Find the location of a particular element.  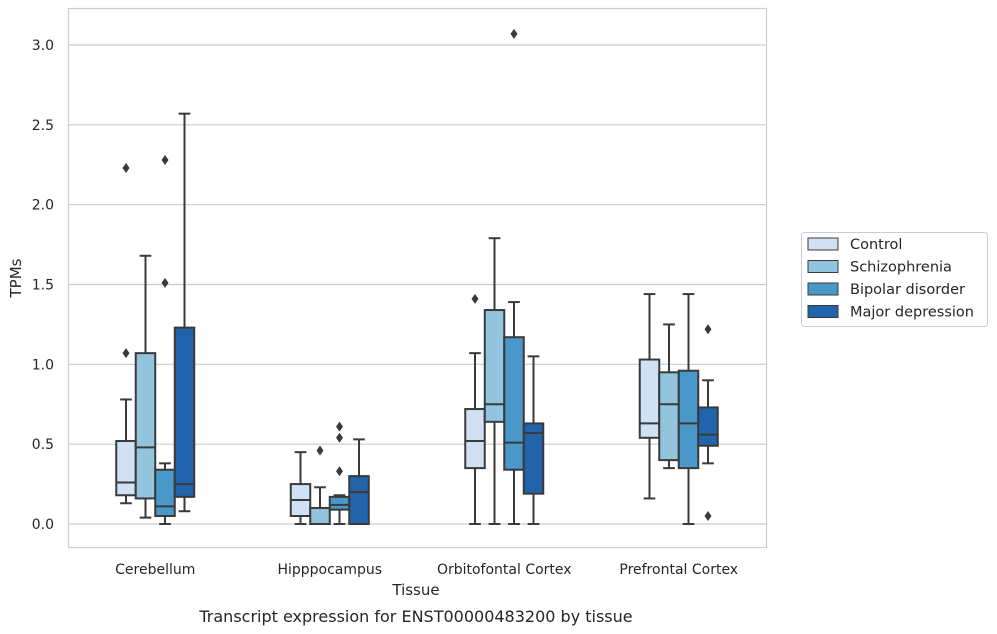

x-tick-label: Prefrontal Cortex is located at coordinates (678, 570).